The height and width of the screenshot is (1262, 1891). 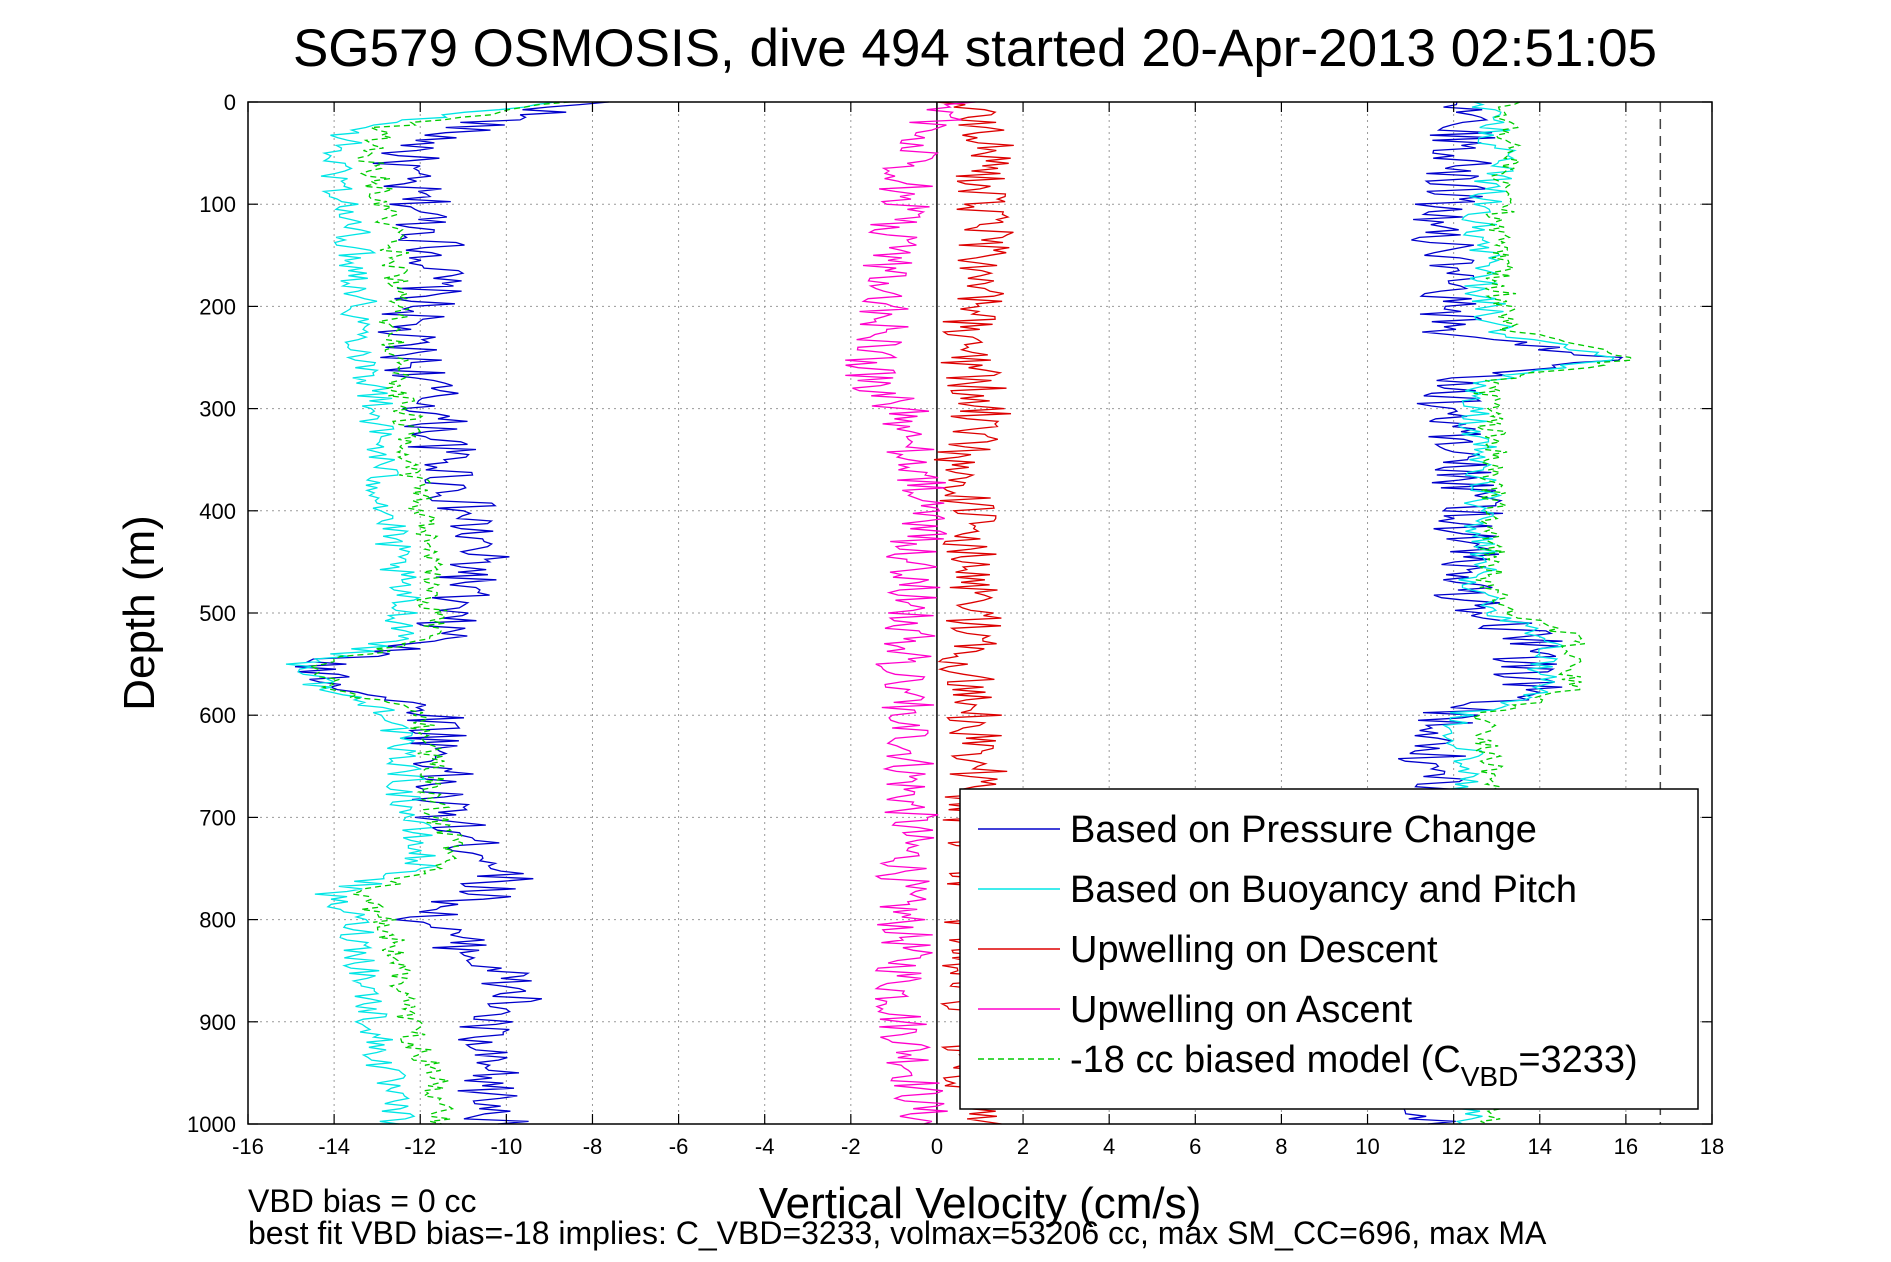 I want to click on y-tick-label: 800, so click(x=217, y=920).